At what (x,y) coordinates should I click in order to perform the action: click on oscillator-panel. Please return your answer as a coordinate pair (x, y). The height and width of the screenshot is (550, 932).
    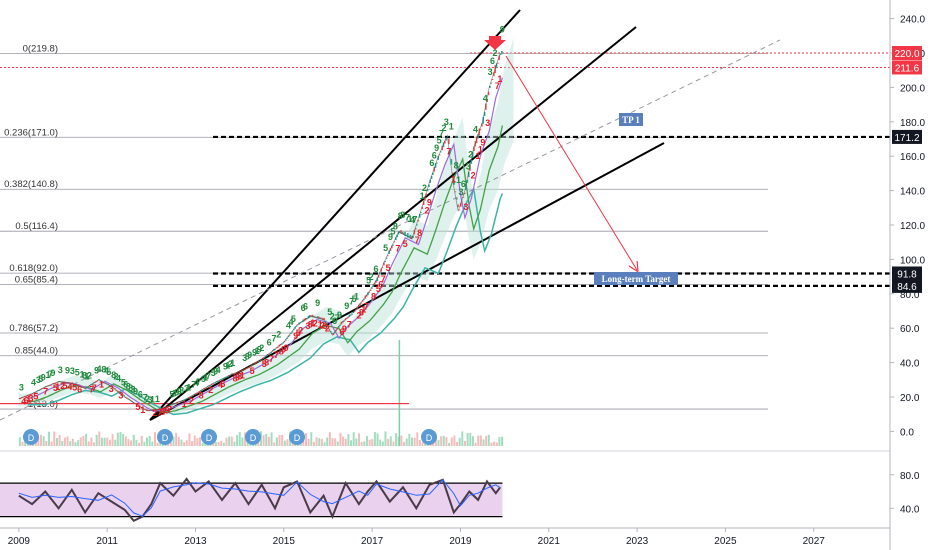
    Looking at the image, I should click on (251, 500).